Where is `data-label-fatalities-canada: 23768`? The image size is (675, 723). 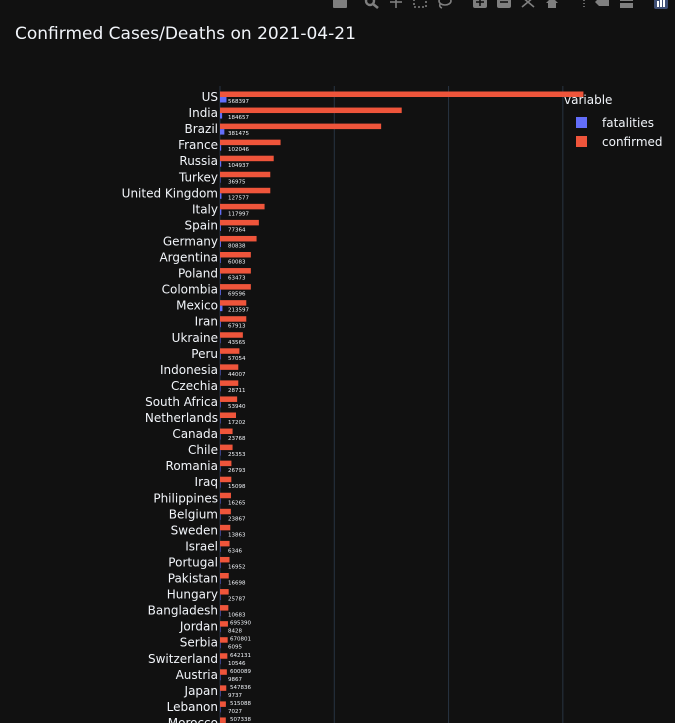 data-label-fatalities-canada: 23768 is located at coordinates (237, 439).